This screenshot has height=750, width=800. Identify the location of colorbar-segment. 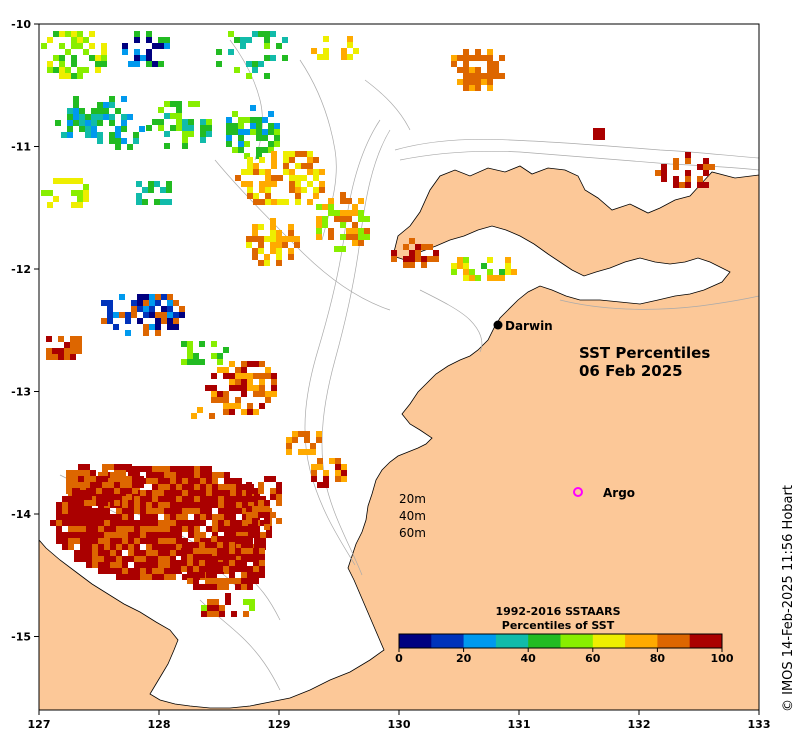
(544, 641).